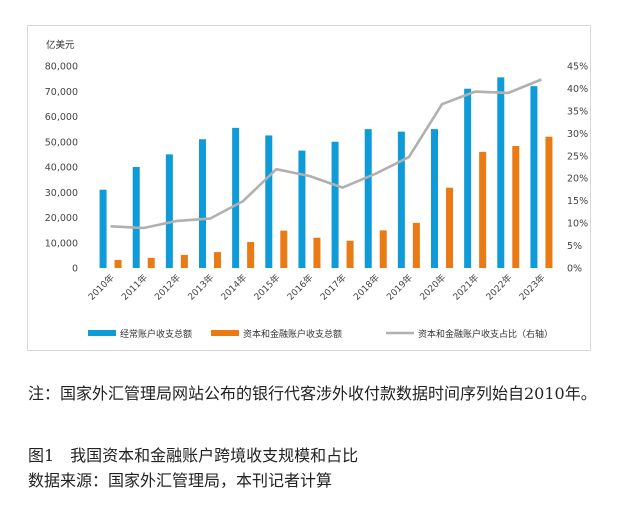 The height and width of the screenshot is (516, 632). I want to click on y-right-tick-label: 45%, so click(577, 67).